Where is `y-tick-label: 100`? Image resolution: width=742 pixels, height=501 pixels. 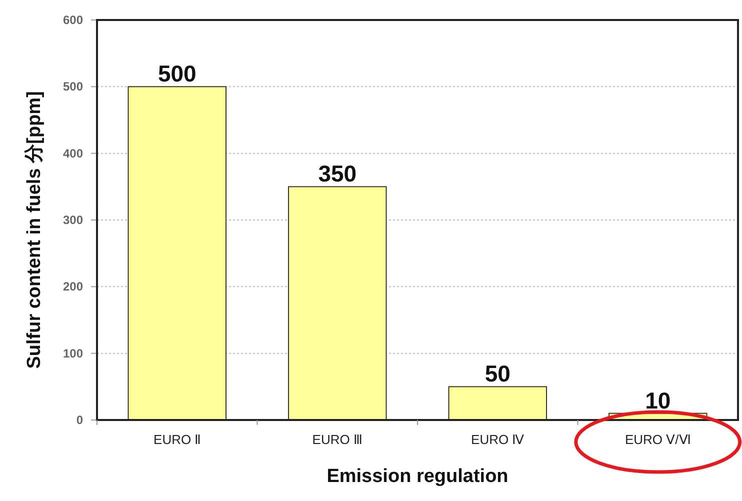
y-tick-label: 100 is located at coordinates (73, 353).